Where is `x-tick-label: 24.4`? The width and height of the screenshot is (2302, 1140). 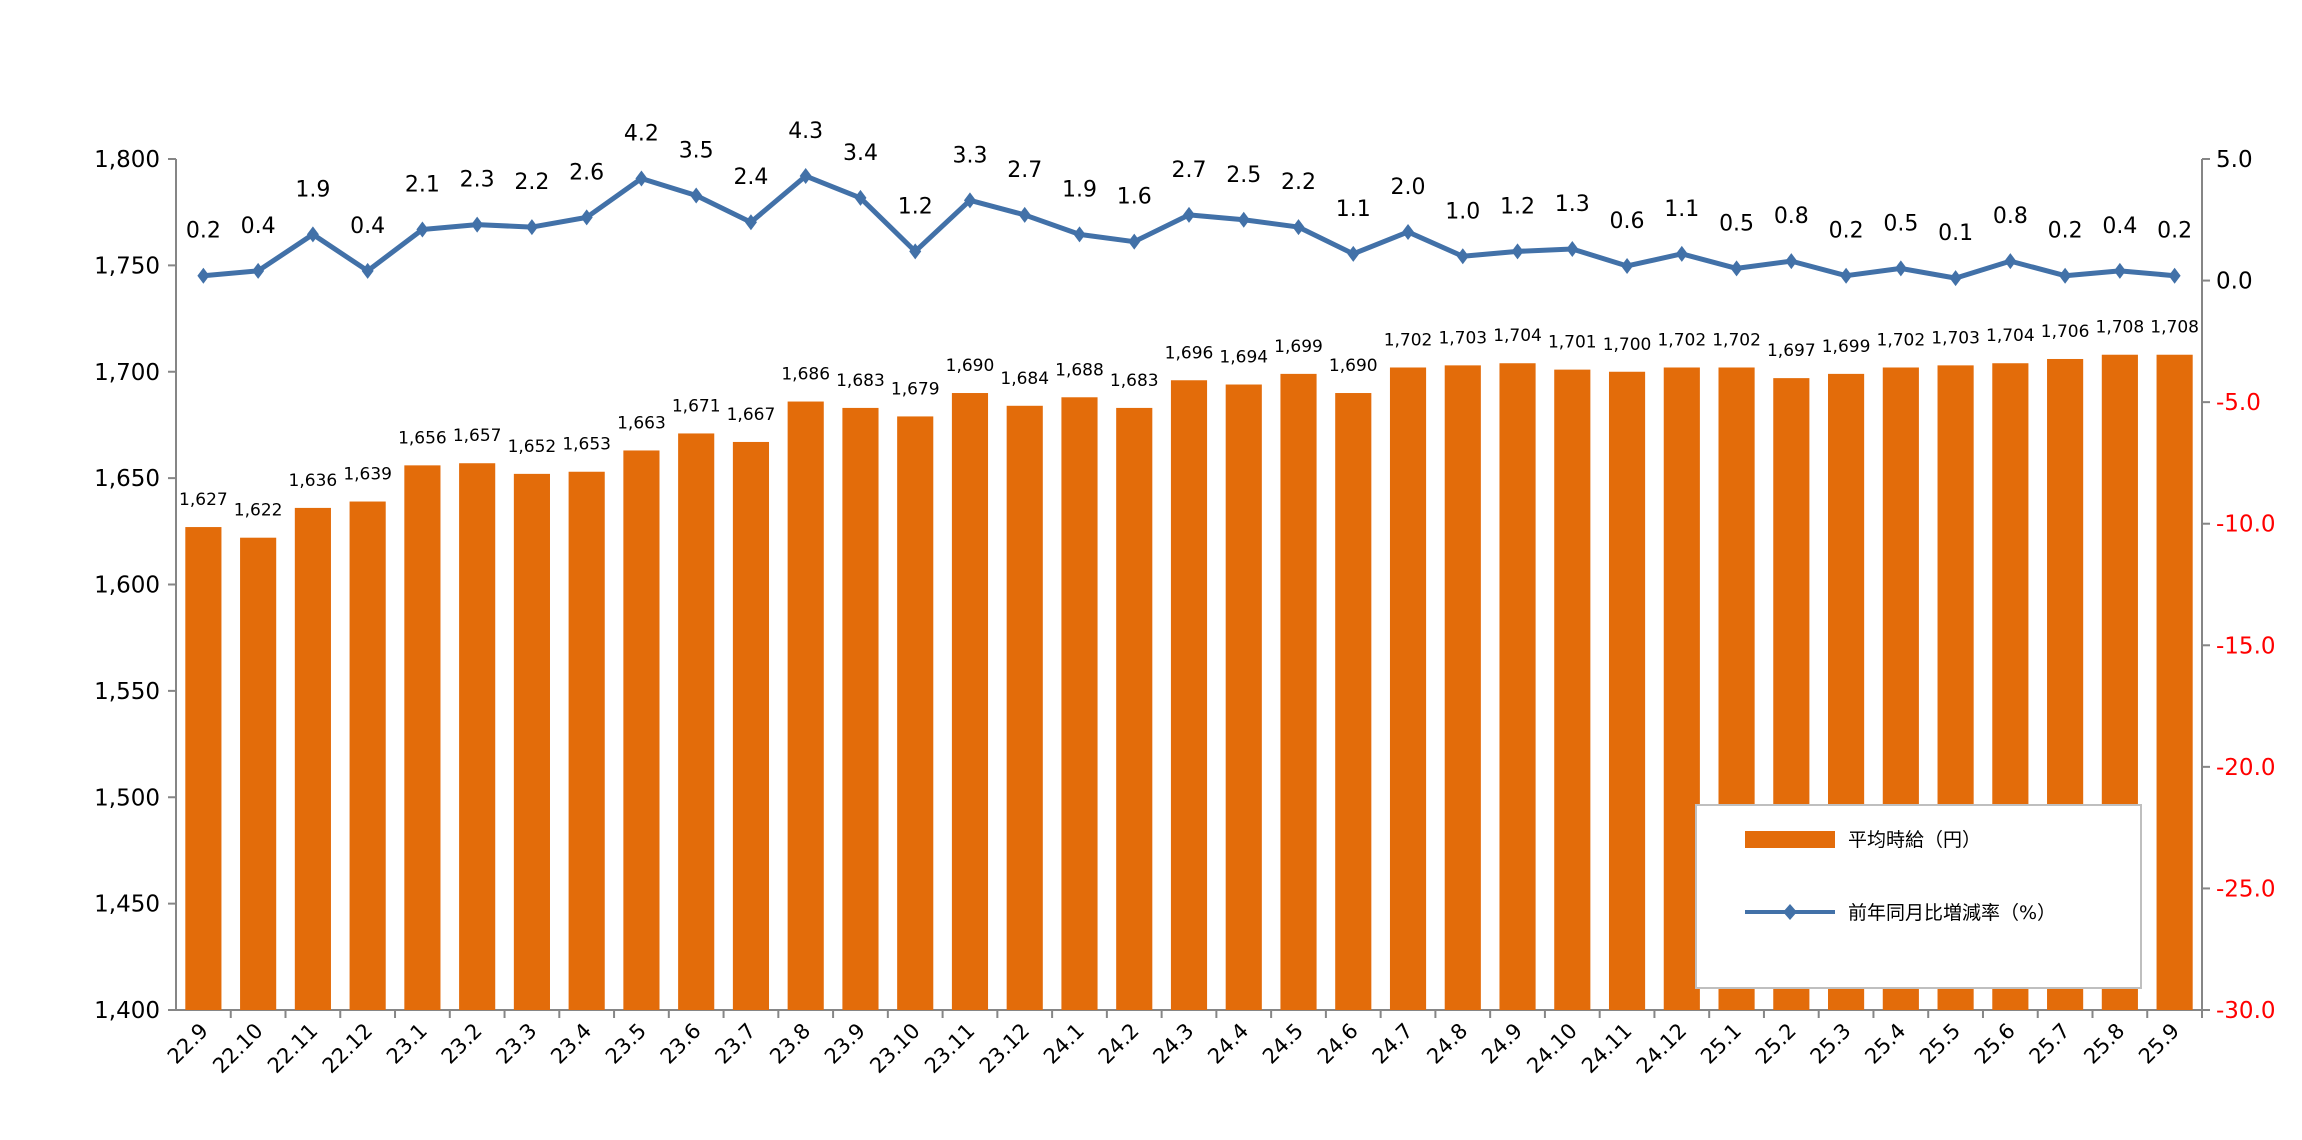 x-tick-label: 24.4 is located at coordinates (1228, 1044).